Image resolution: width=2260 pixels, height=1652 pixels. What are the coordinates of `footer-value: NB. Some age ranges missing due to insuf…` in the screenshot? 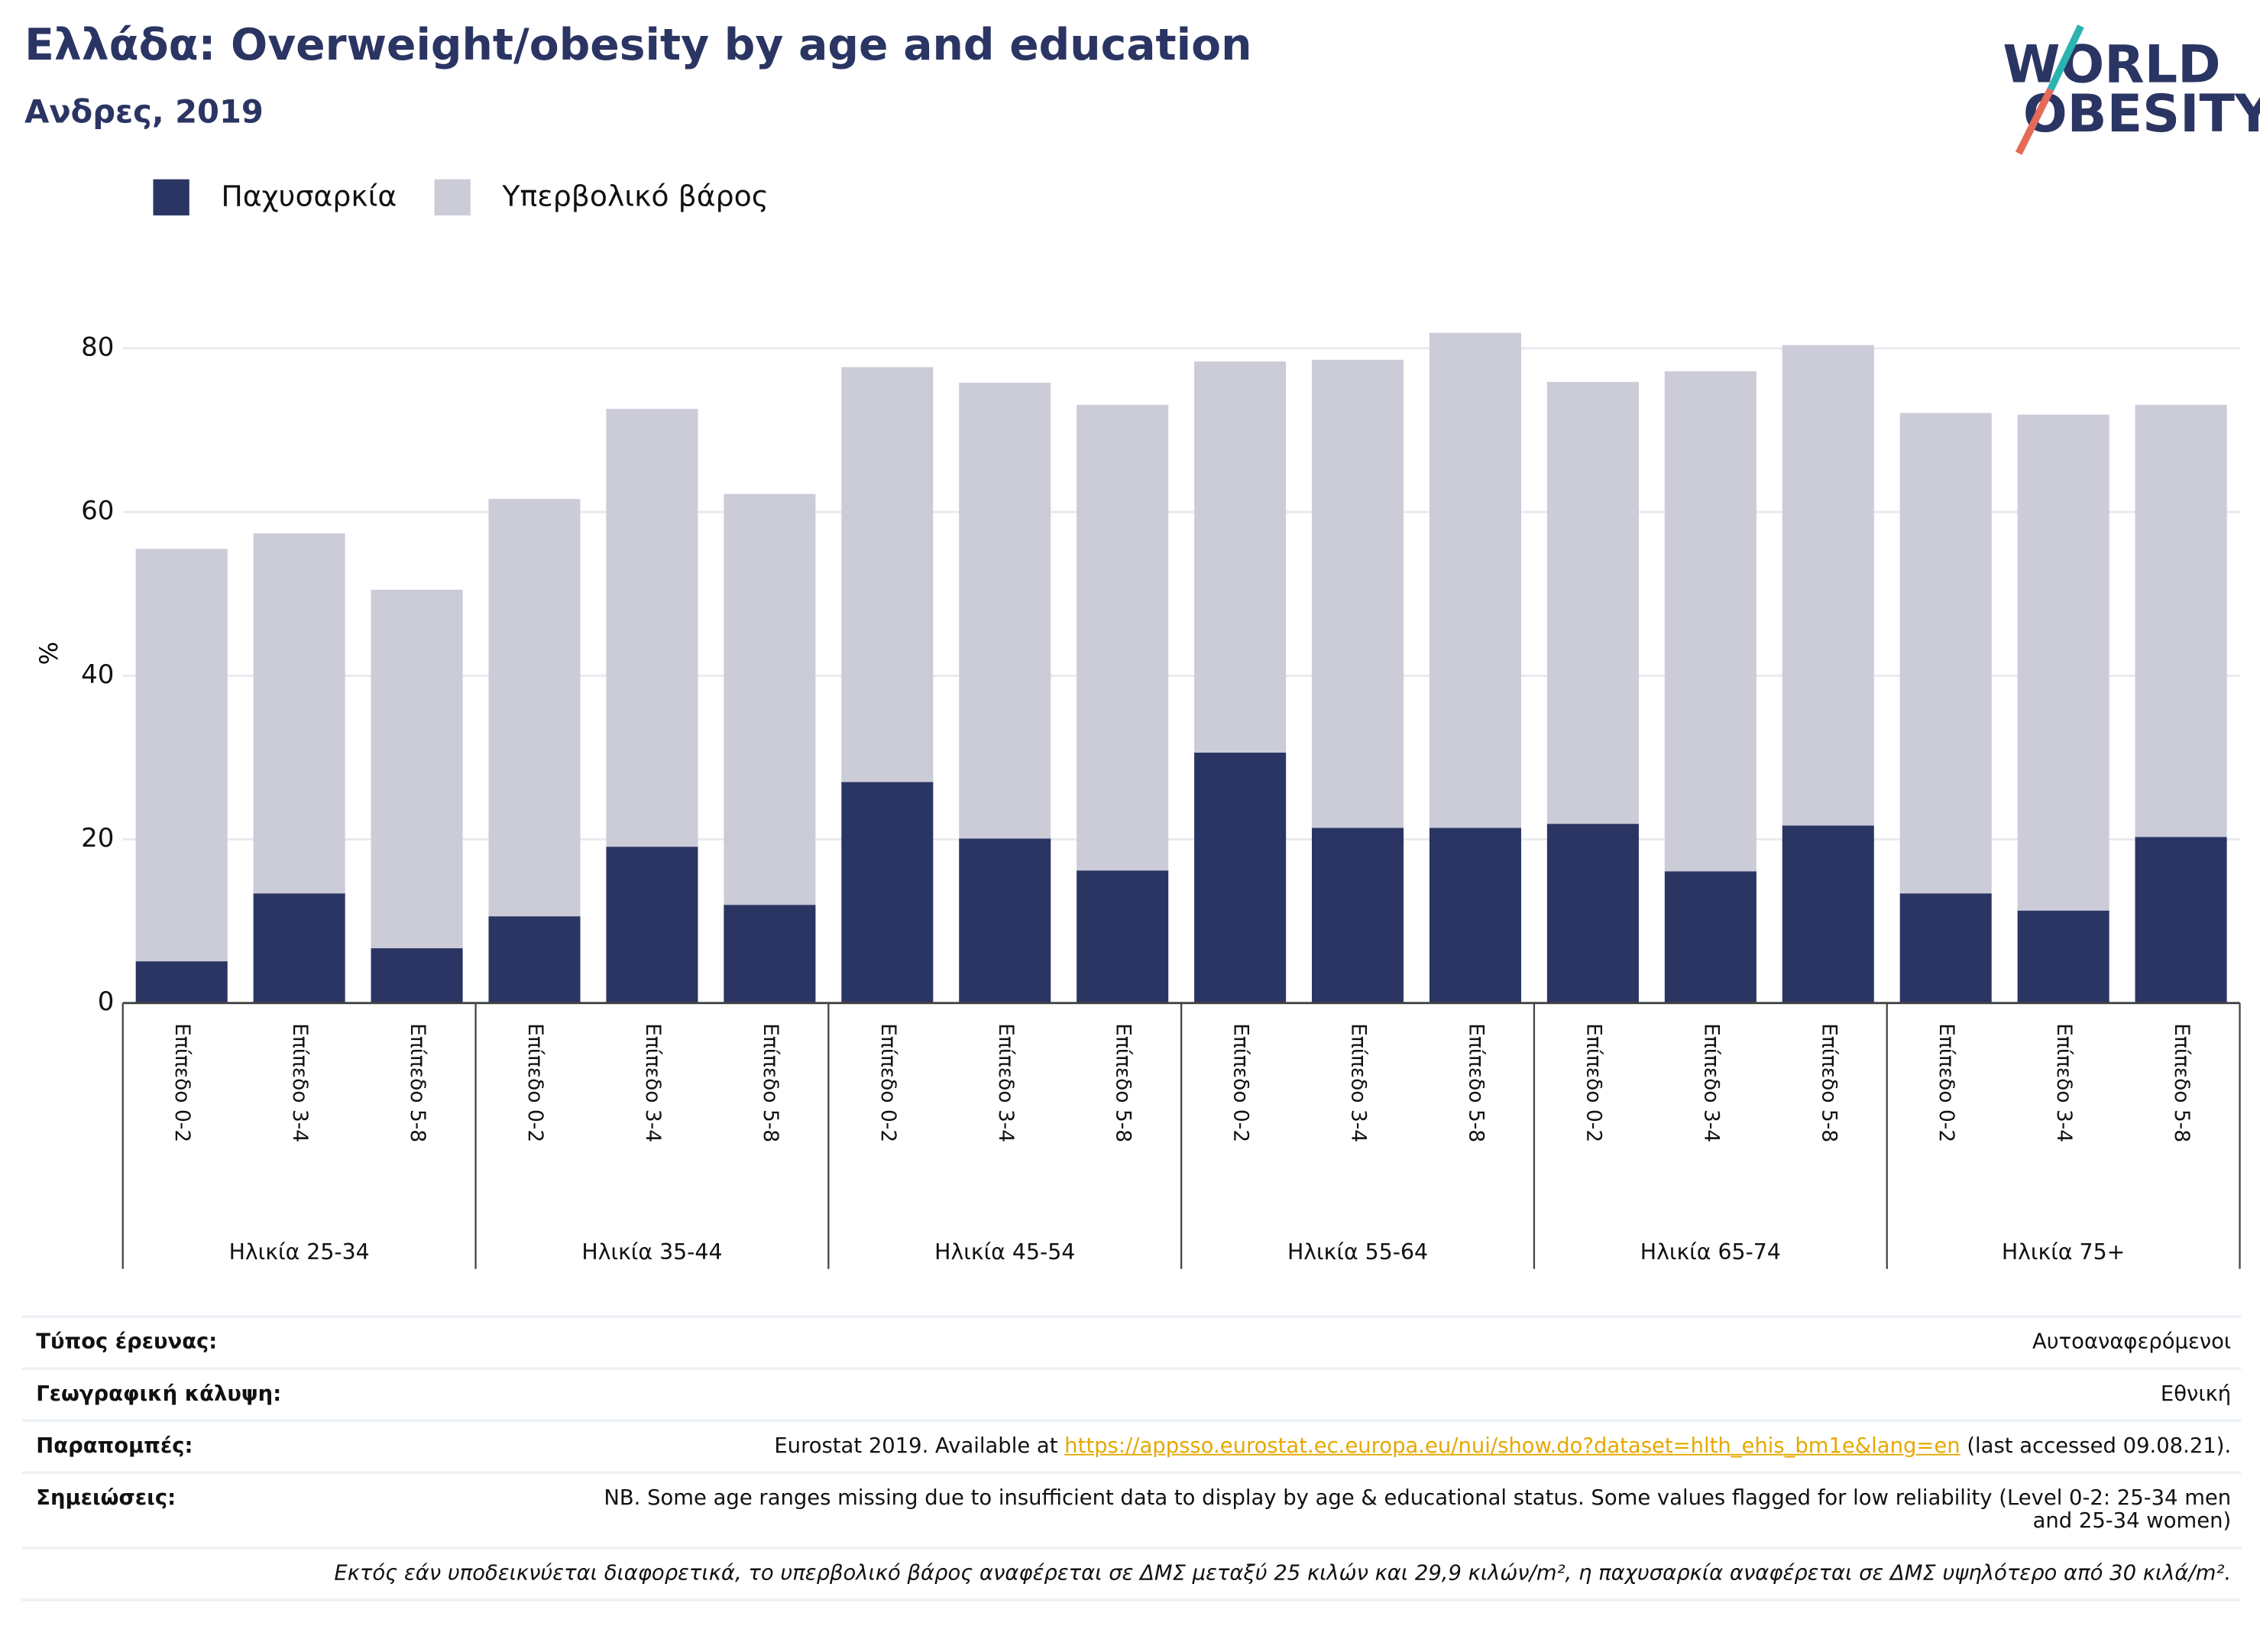 It's located at (1418, 1510).